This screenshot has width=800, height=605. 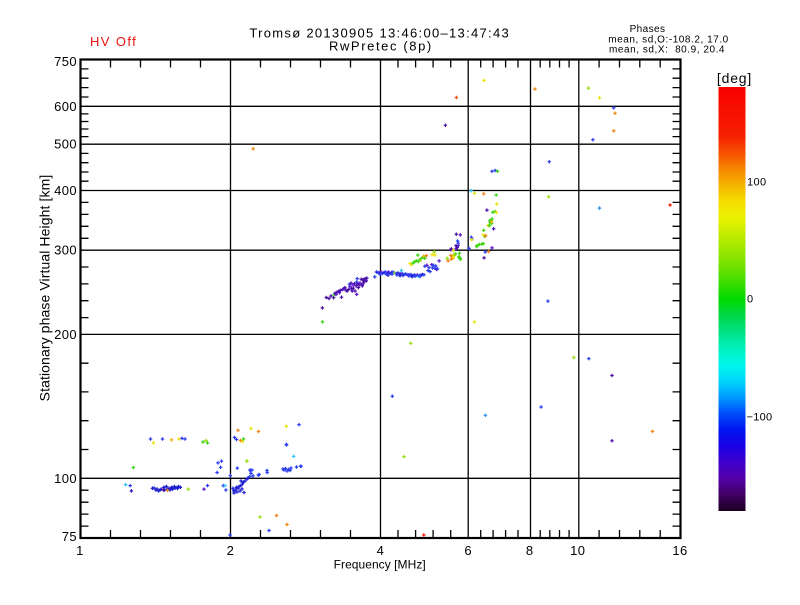 What do you see at coordinates (668, 39) in the screenshot?
I see `svg-text: mean, sd,O:-108.2, 17.0` at bounding box center [668, 39].